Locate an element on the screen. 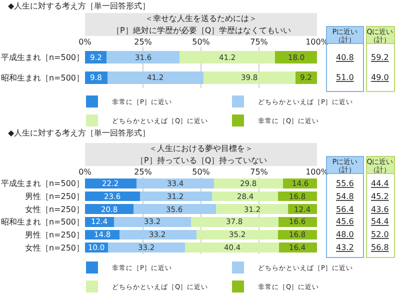 This screenshot has width=400, height=300. chart-subtitle: ＜幸せな人生を送るためには＞ is located at coordinates (201, 18).